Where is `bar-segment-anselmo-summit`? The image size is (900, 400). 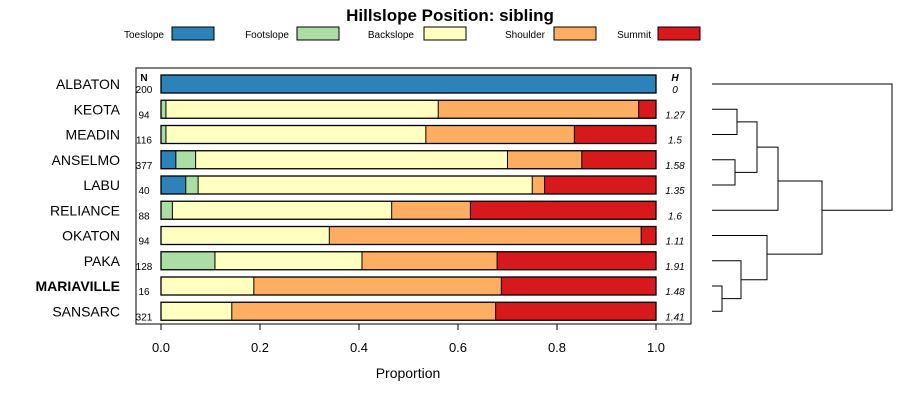
bar-segment-anselmo-summit is located at coordinates (618, 159).